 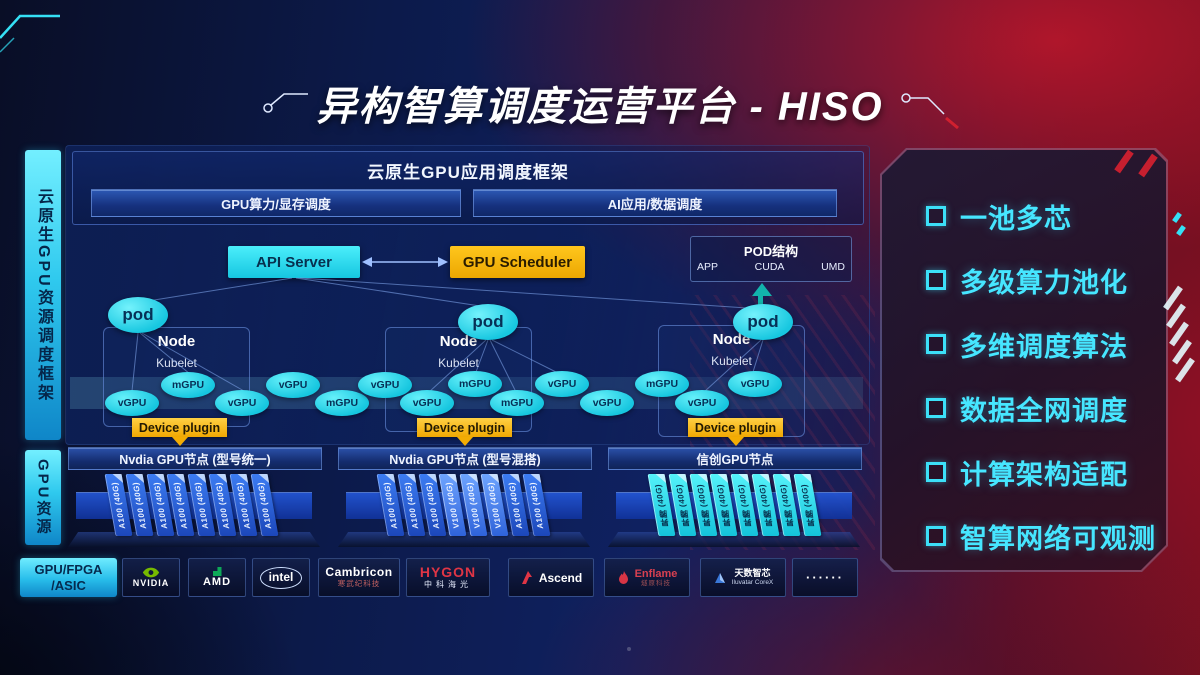 What do you see at coordinates (1044, 346) in the screenshot?
I see `feature-label: 多维调度算法` at bounding box center [1044, 346].